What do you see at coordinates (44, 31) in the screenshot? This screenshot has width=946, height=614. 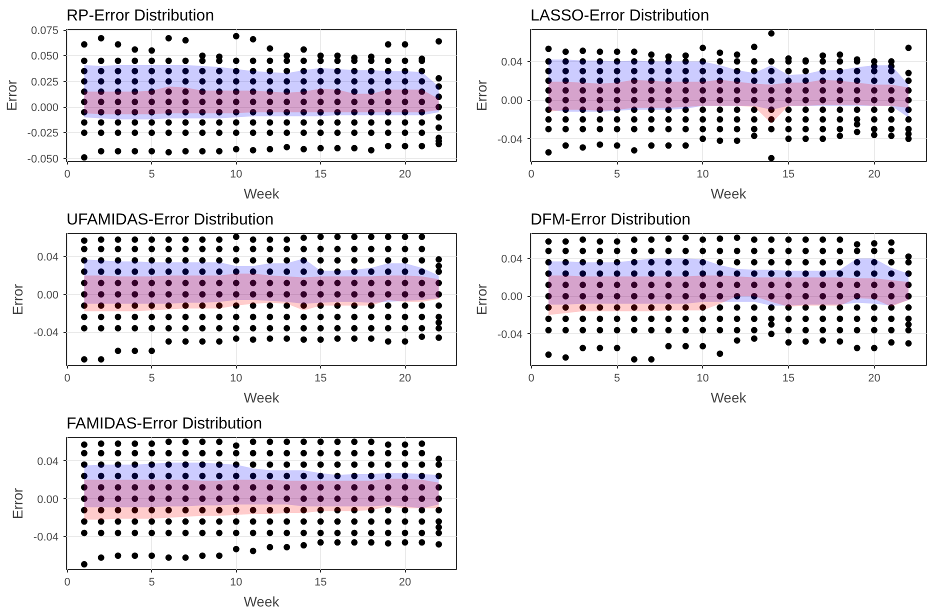 I see `y-tick-label: 0.075` at bounding box center [44, 31].